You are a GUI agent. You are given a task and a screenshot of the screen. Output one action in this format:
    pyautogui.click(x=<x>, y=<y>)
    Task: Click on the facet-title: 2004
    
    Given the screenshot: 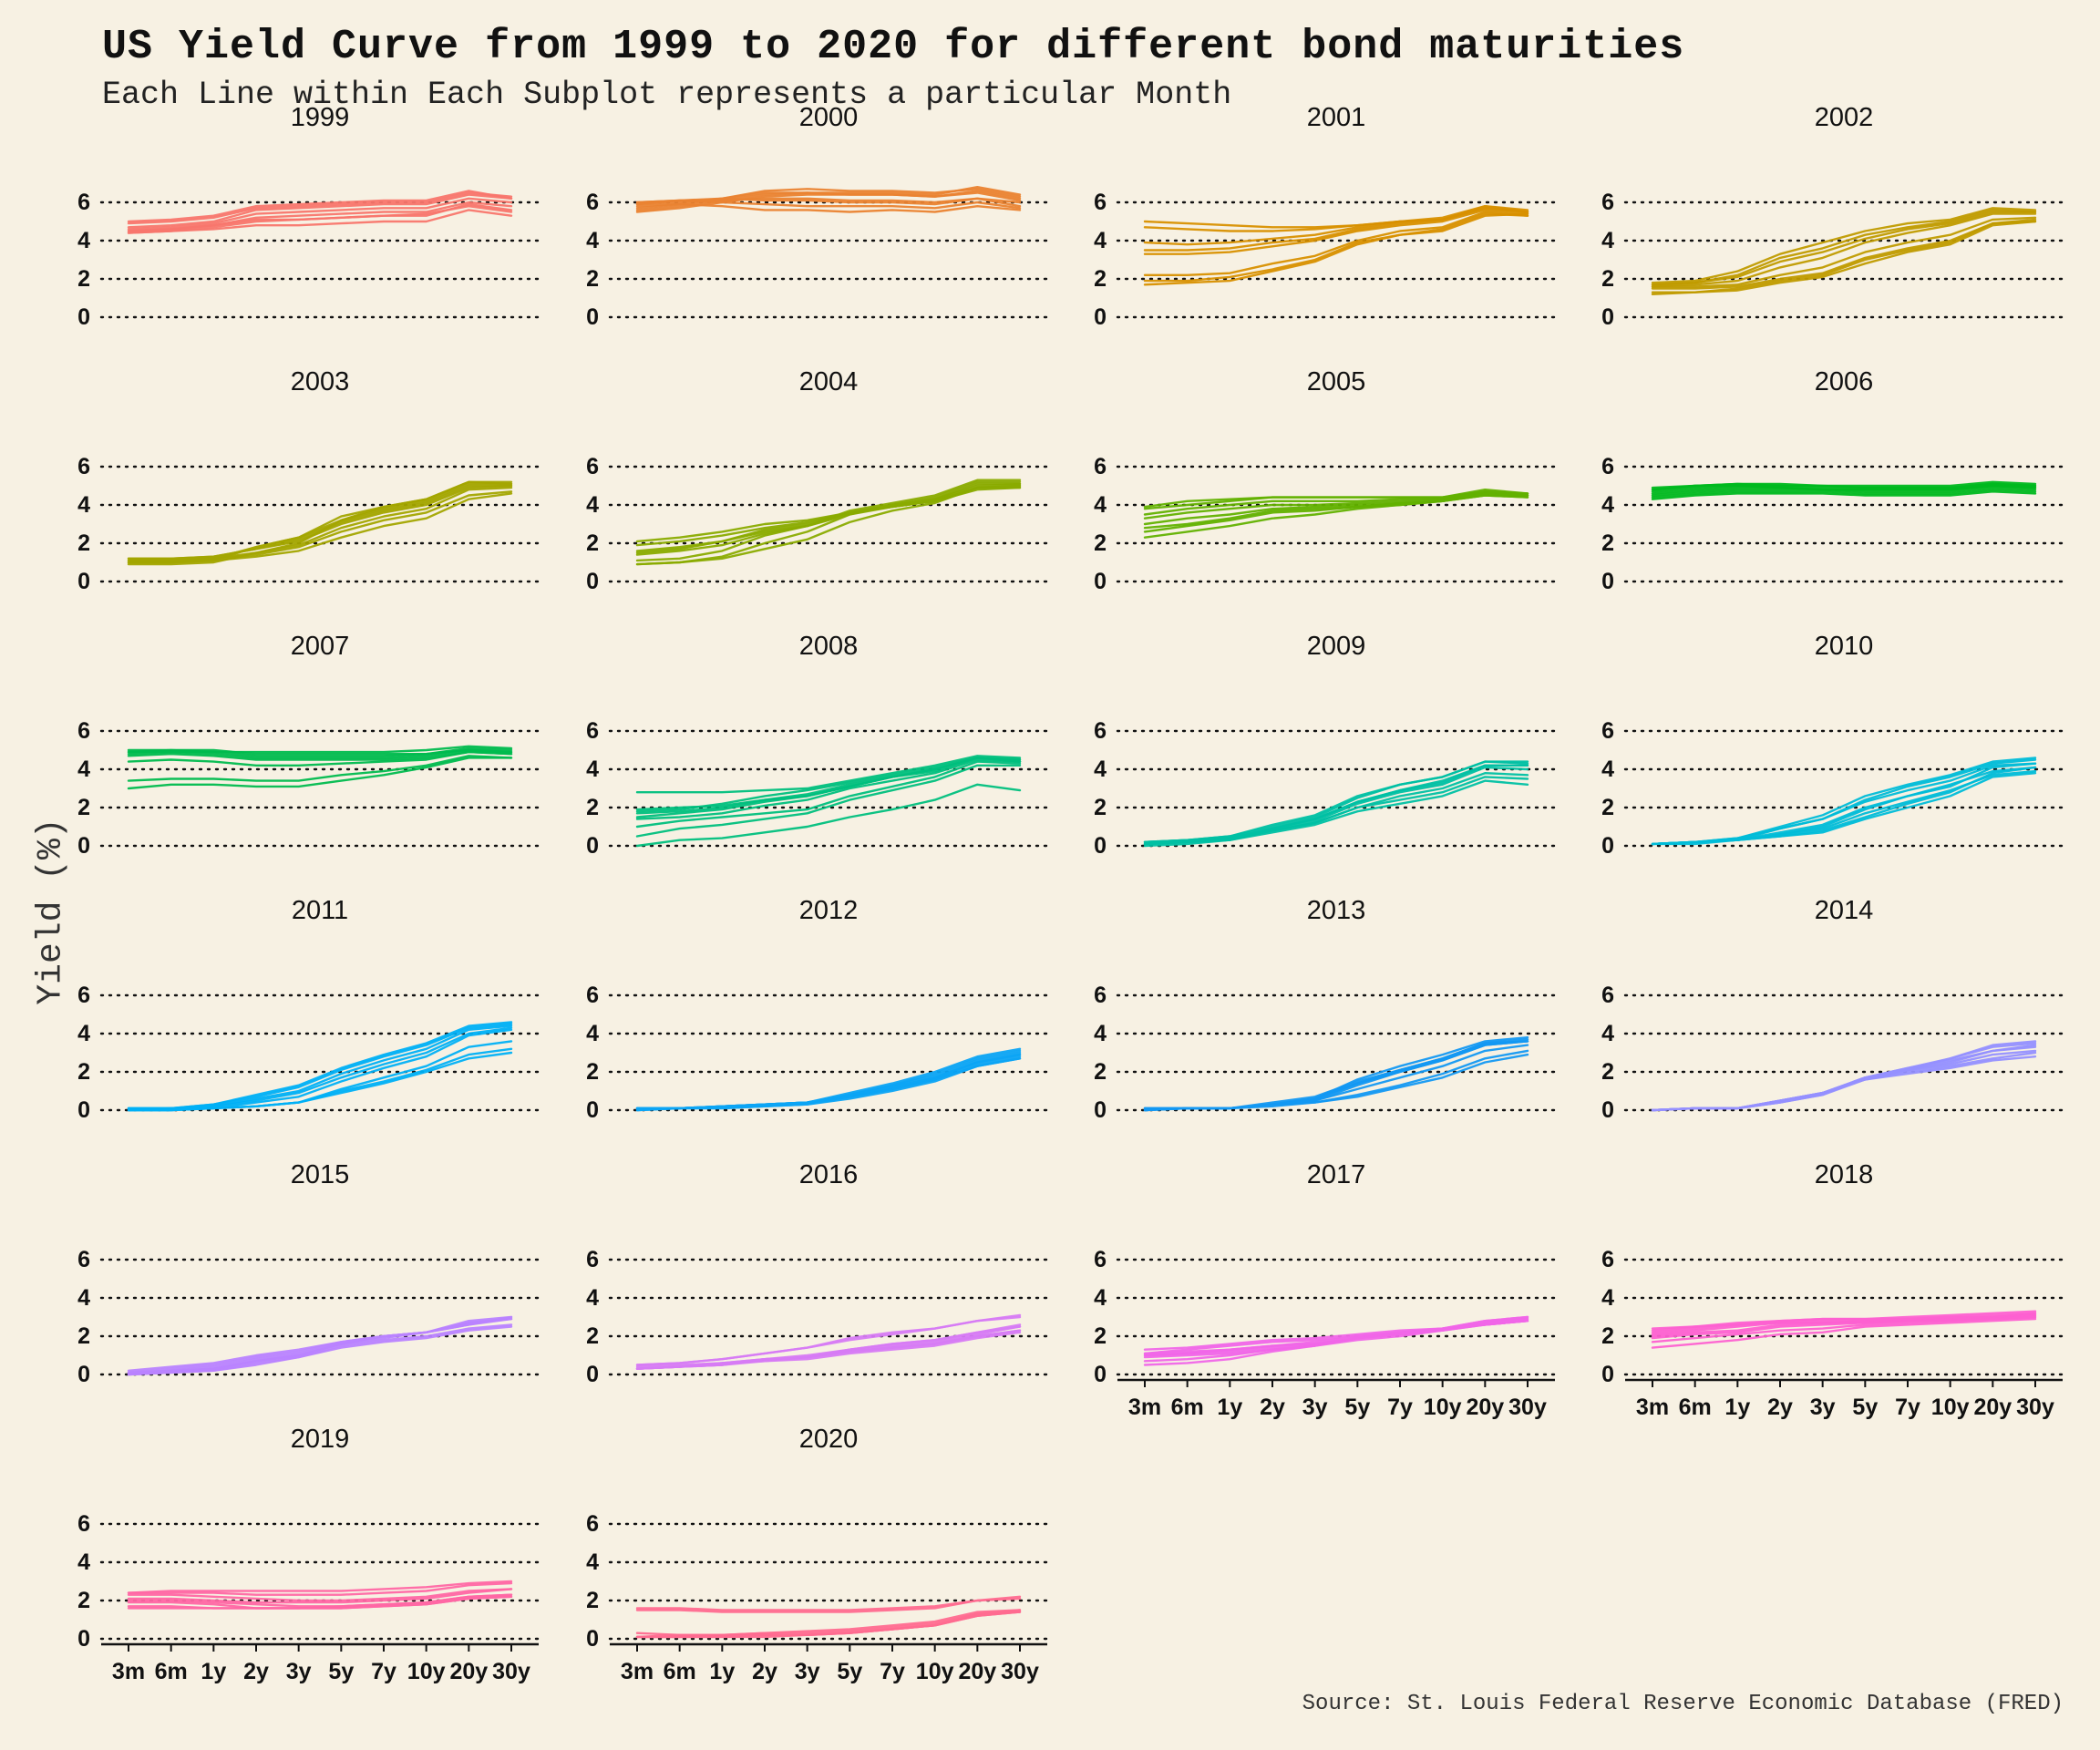 What is the action you would take?
    pyautogui.click(x=829, y=381)
    